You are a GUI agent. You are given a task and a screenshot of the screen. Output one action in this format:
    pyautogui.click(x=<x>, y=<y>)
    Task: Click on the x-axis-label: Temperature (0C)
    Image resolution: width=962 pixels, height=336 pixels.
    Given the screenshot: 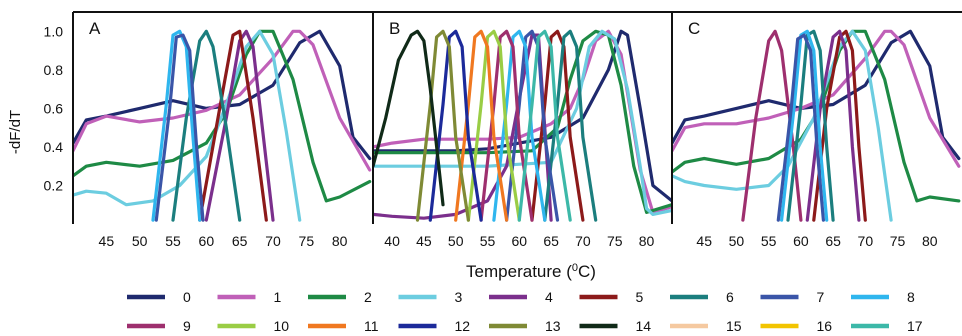 What is the action you would take?
    pyautogui.click(x=531, y=271)
    